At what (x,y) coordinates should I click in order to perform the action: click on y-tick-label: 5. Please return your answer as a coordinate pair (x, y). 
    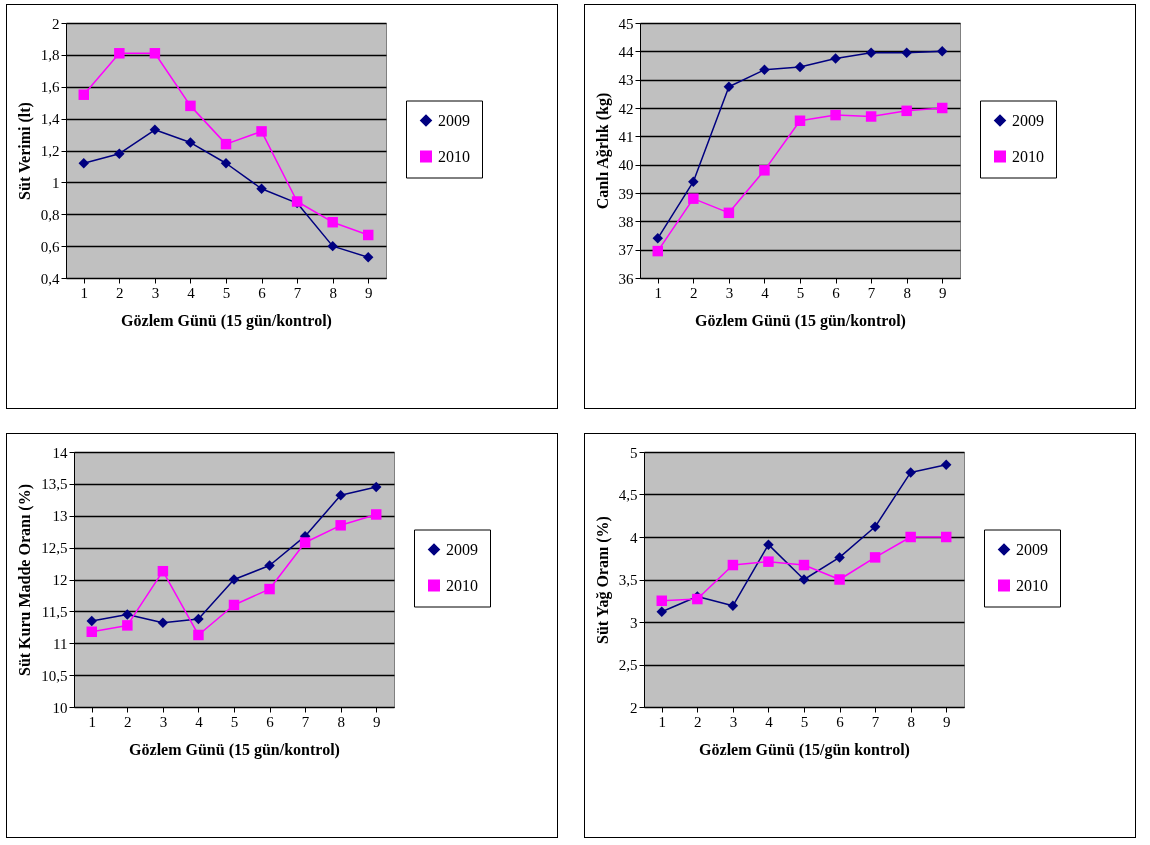
    Looking at the image, I should click on (634, 452).